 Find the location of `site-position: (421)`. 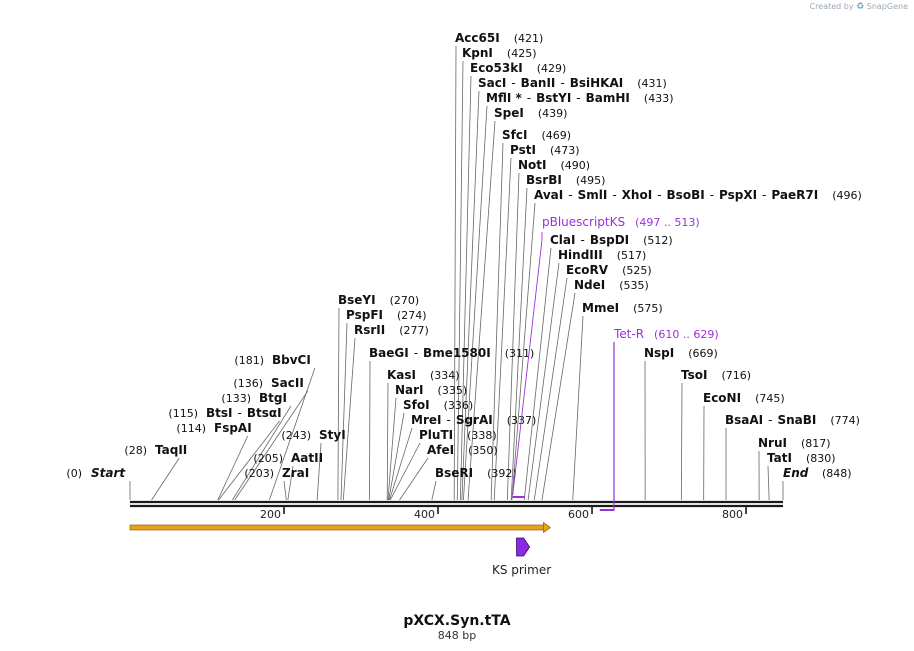

site-position: (421) is located at coordinates (529, 38).